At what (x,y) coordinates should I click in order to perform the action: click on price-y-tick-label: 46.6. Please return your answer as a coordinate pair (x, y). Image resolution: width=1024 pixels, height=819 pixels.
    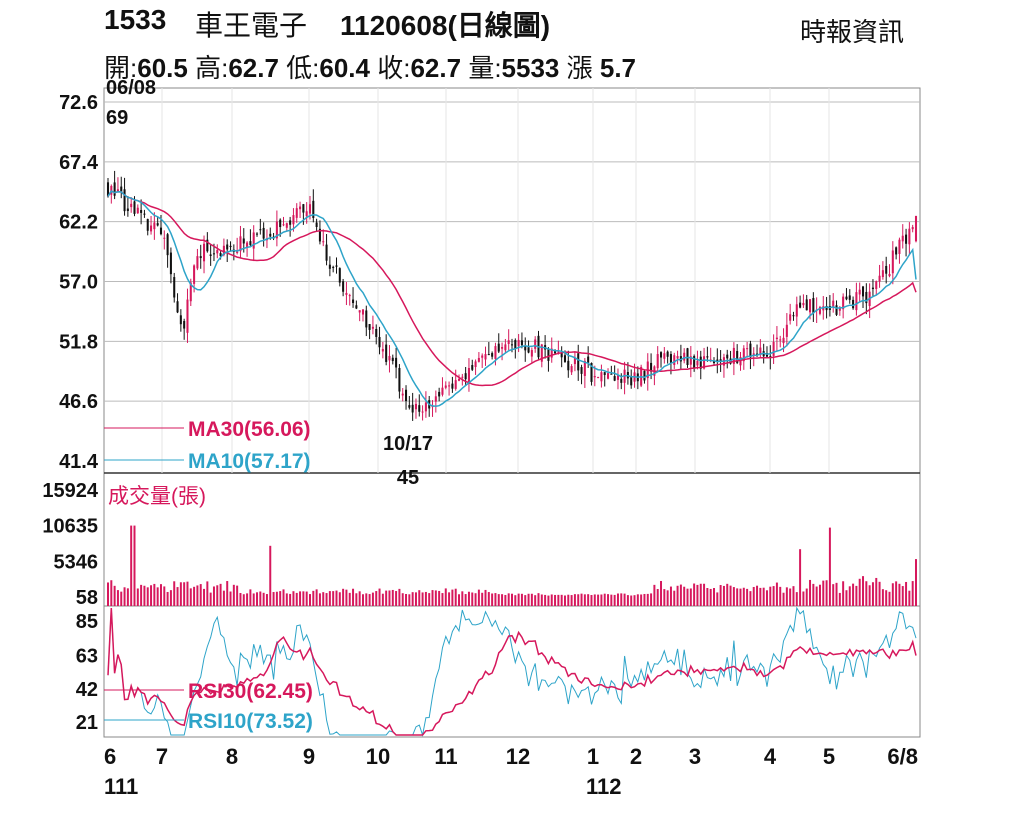
    Looking at the image, I should click on (78, 402).